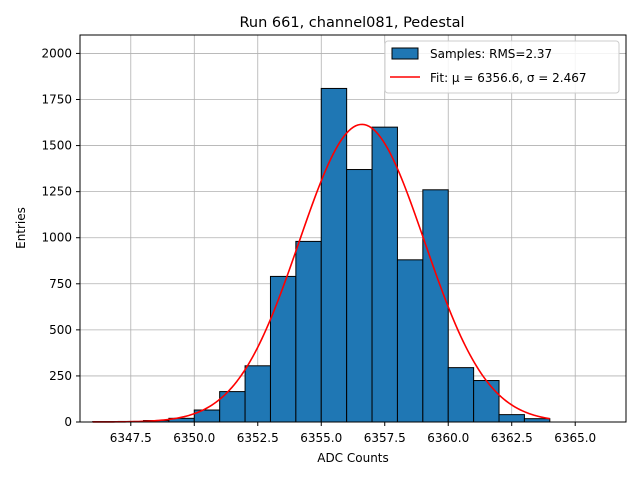 The height and width of the screenshot is (480, 640). Describe the element at coordinates (351, 23) in the screenshot. I see `chart-title: Run 661, channel081, Pedestal` at that location.